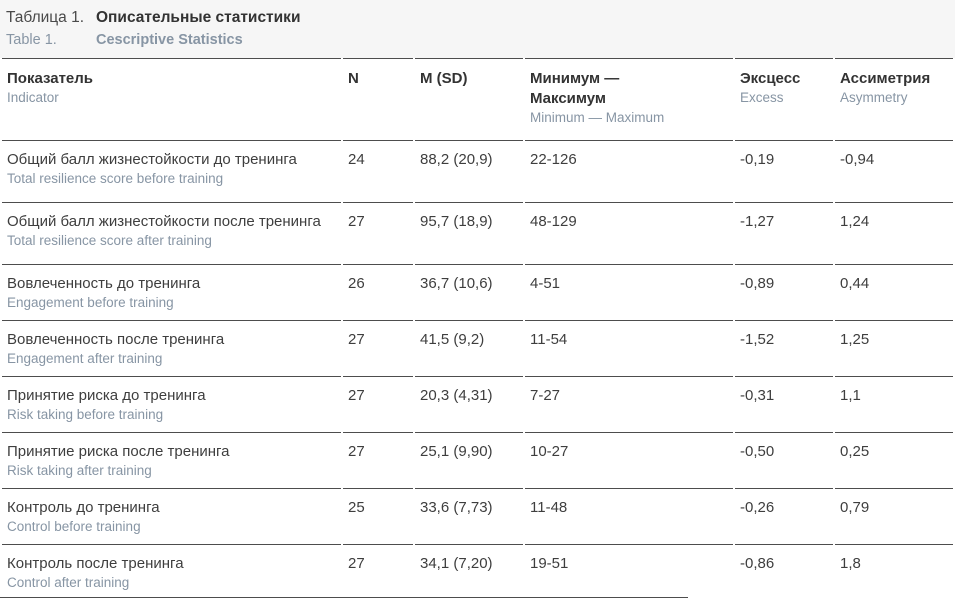 This screenshot has height=600, width=955. I want to click on min-max-cell: 7-27, so click(629, 404).